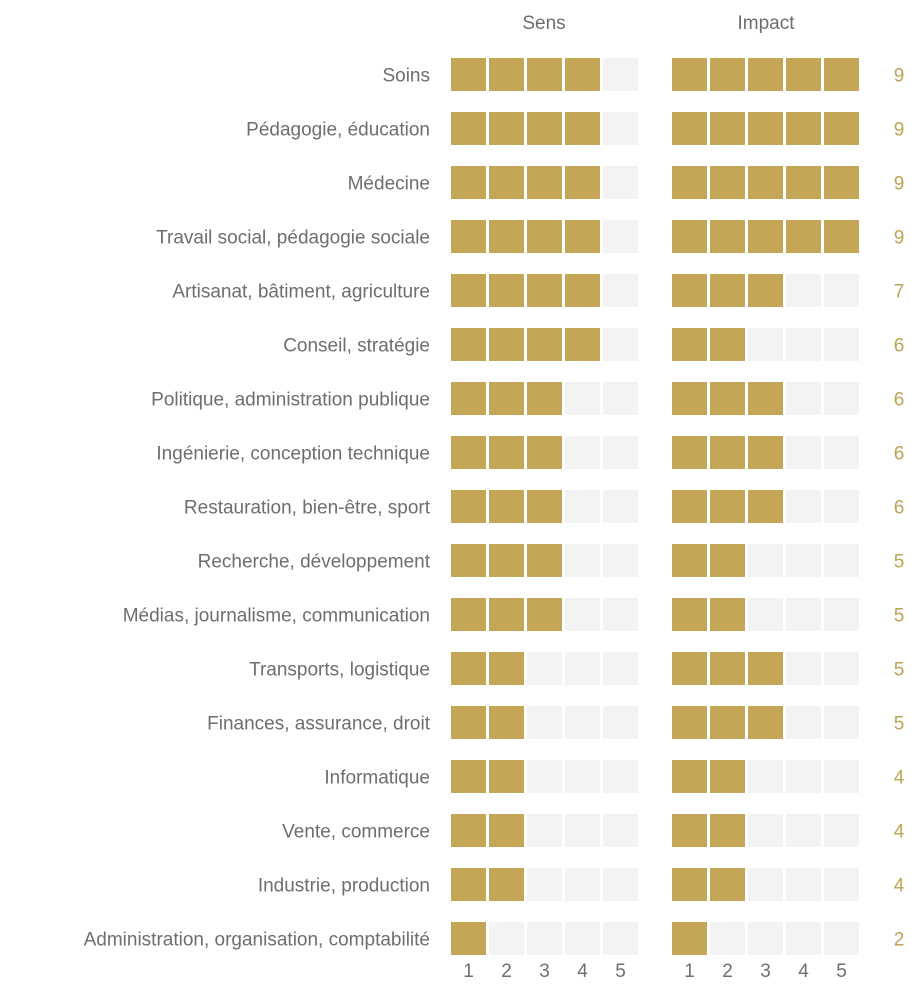 This screenshot has width=911, height=996. I want to click on table-row: Artisanat, bâtiment, agriculture 7, so click(538, 290).